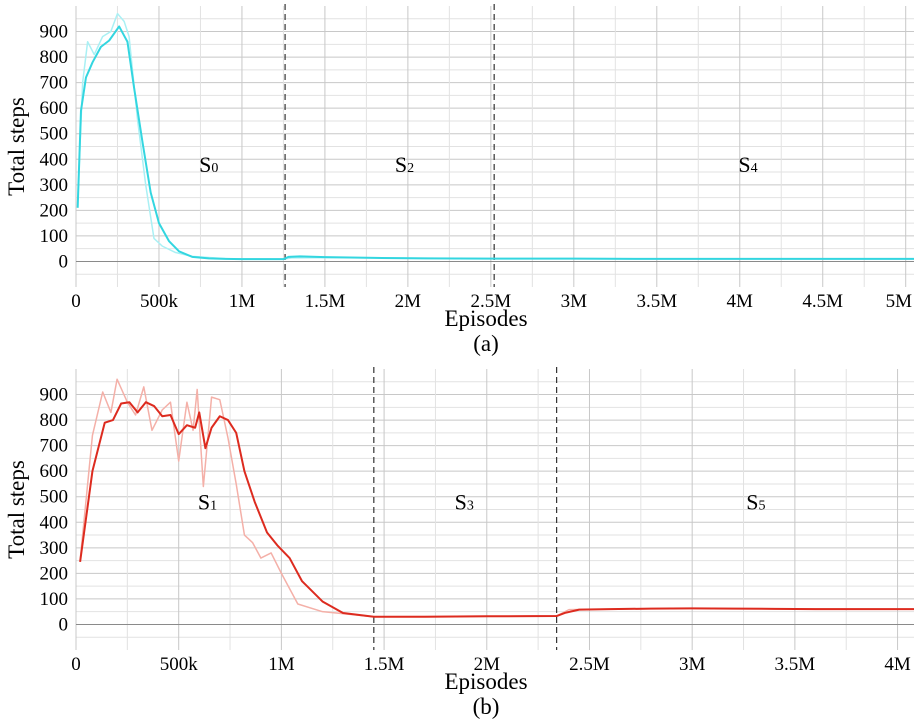 Image resolution: width=914 pixels, height=726 pixels. I want to click on stage-label: S1, so click(207, 502).